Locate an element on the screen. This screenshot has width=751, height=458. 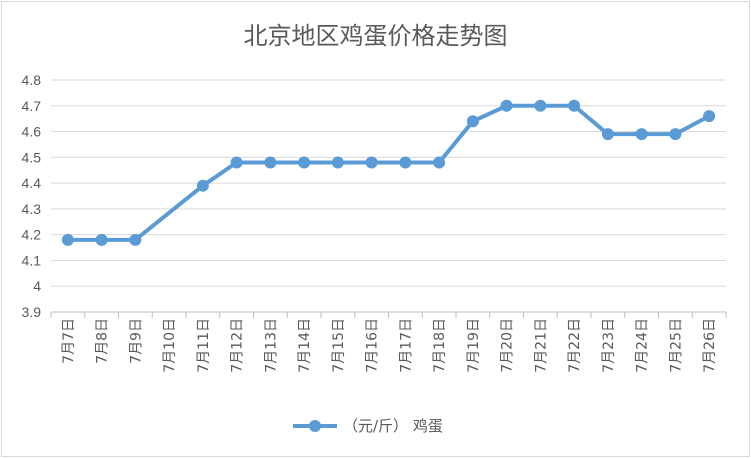
x-tick-label: 7月26日 is located at coordinates (710, 345).